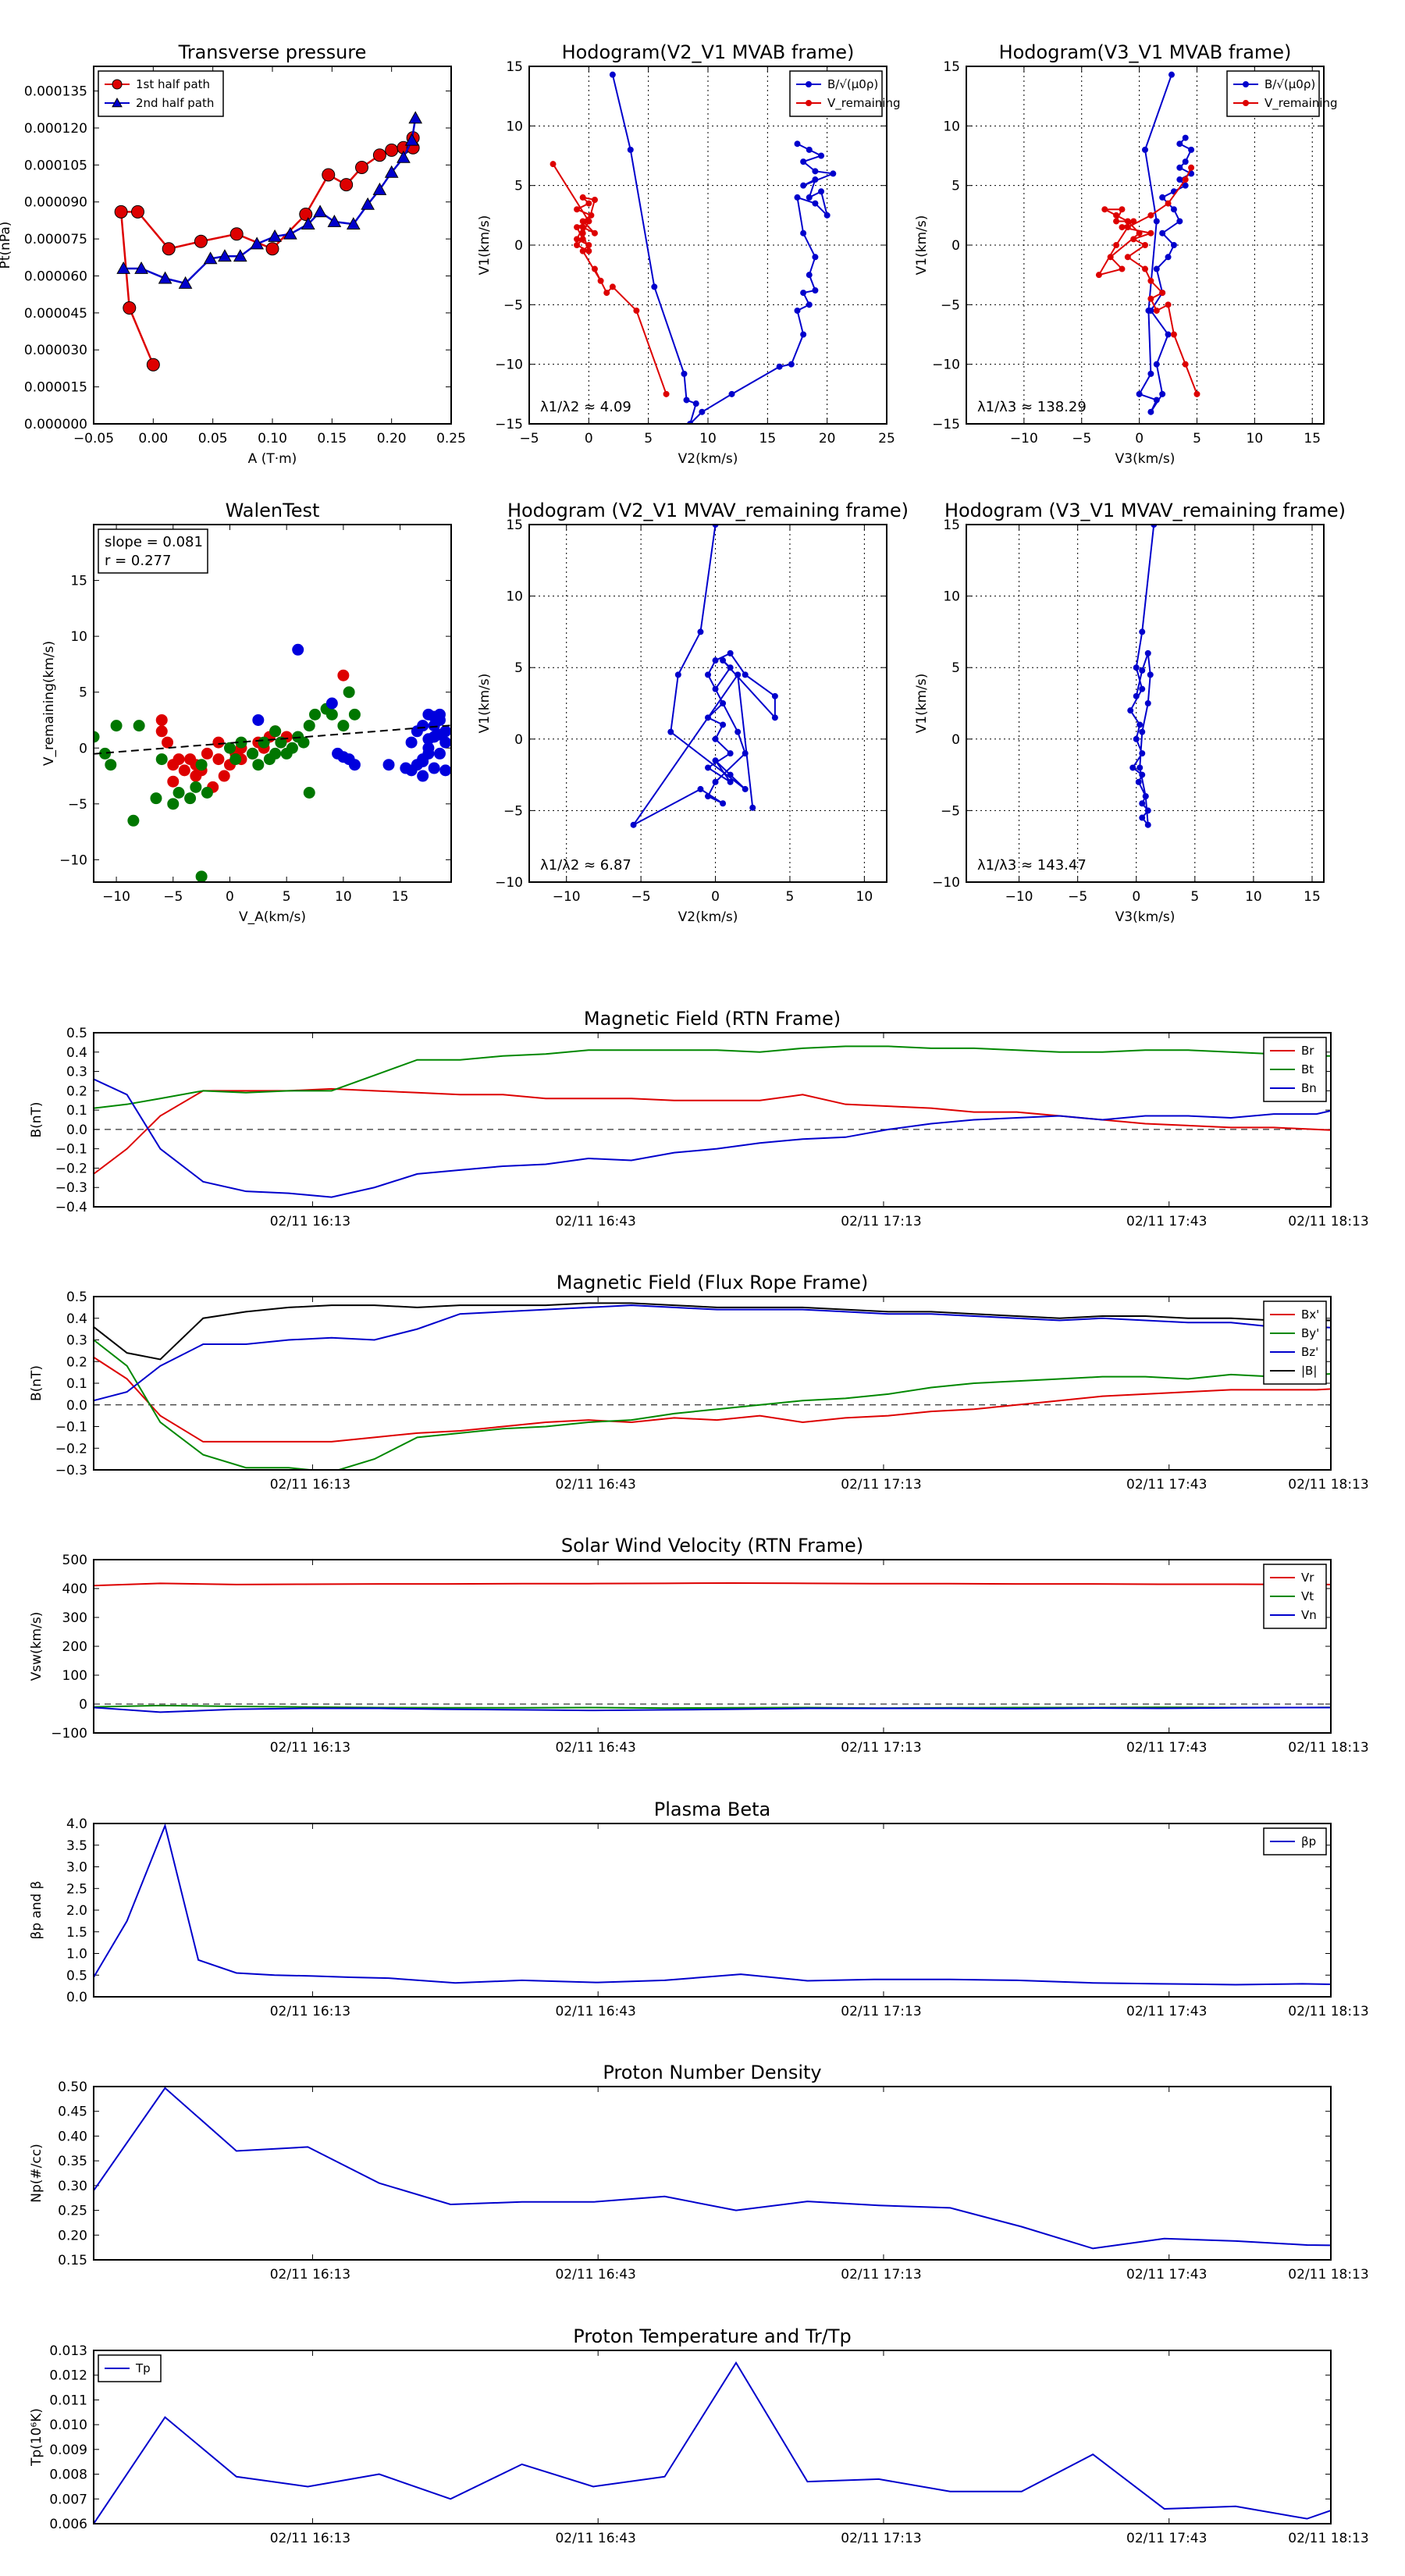  Describe the element at coordinates (595, 1485) in the screenshot. I see `x-tick-label: 02/11 16:43` at that location.